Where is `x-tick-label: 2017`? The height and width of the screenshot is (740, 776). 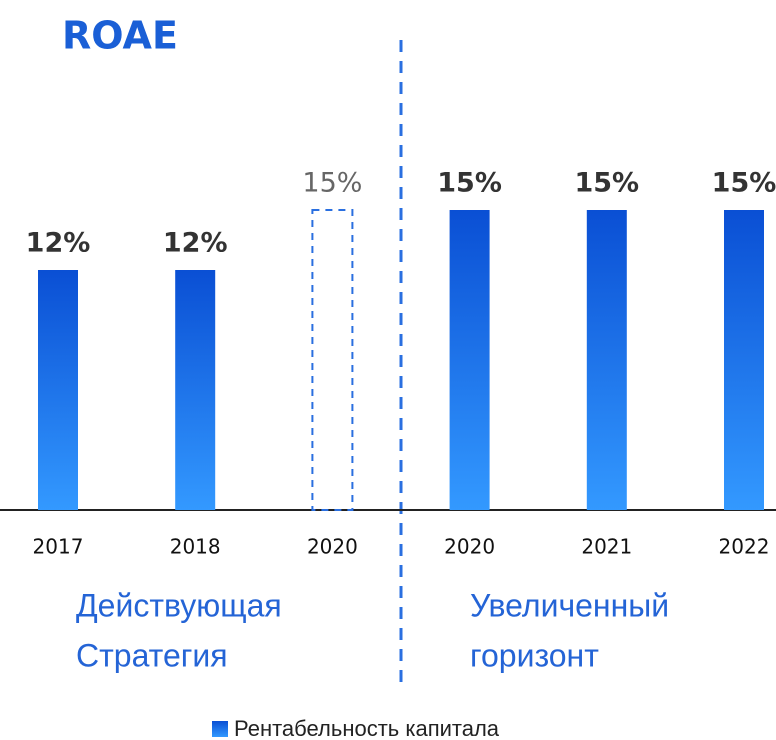 x-tick-label: 2017 is located at coordinates (58, 547).